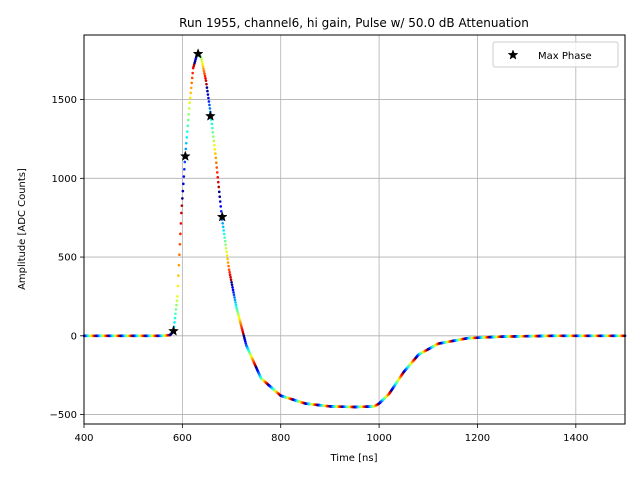 This screenshot has height=480, width=640. I want to click on x-tick-label: 1000, so click(378, 438).